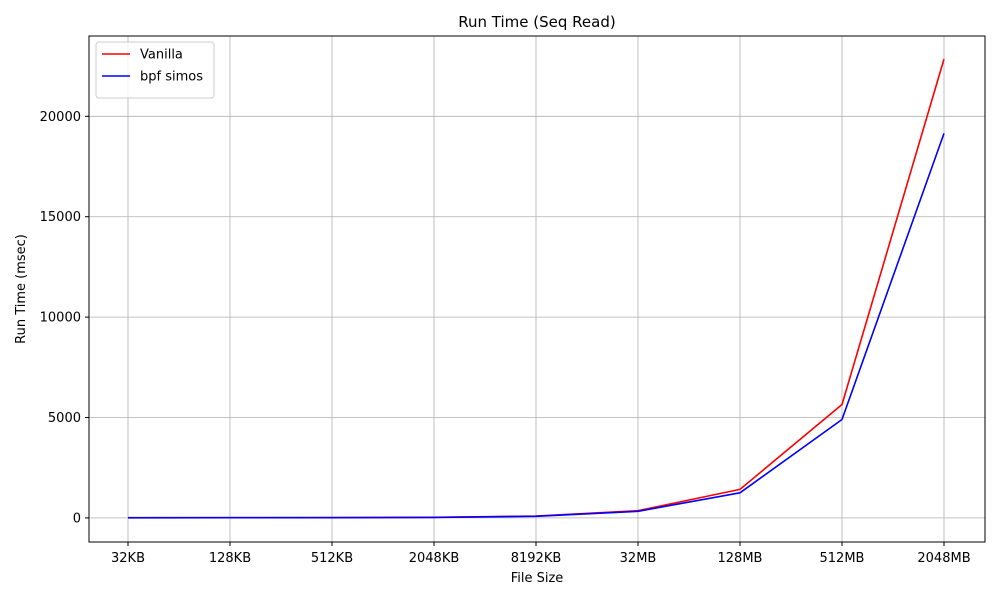 This screenshot has width=1000, height=600. I want to click on x-tick-label: 2048MB, so click(943, 558).